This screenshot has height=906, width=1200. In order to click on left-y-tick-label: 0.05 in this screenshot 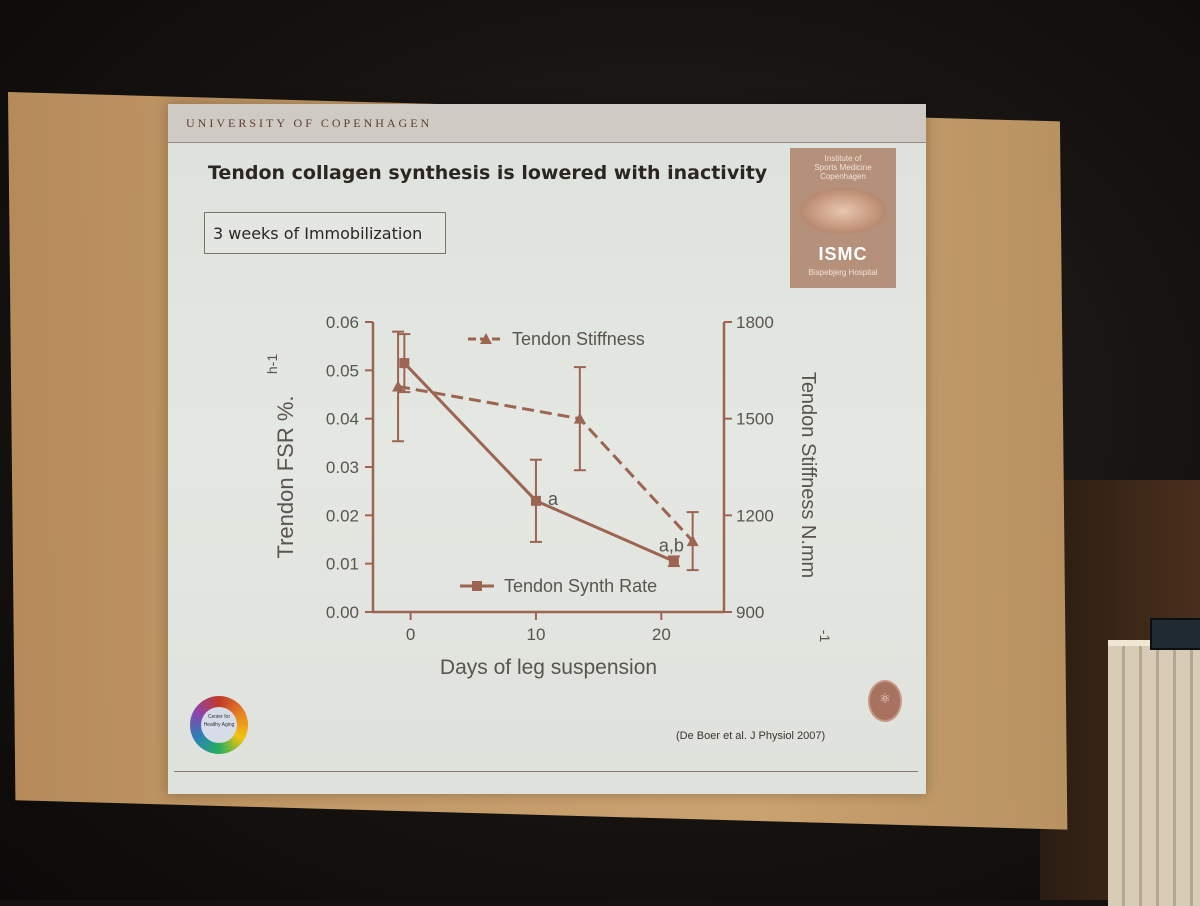, I will do `click(342, 370)`.